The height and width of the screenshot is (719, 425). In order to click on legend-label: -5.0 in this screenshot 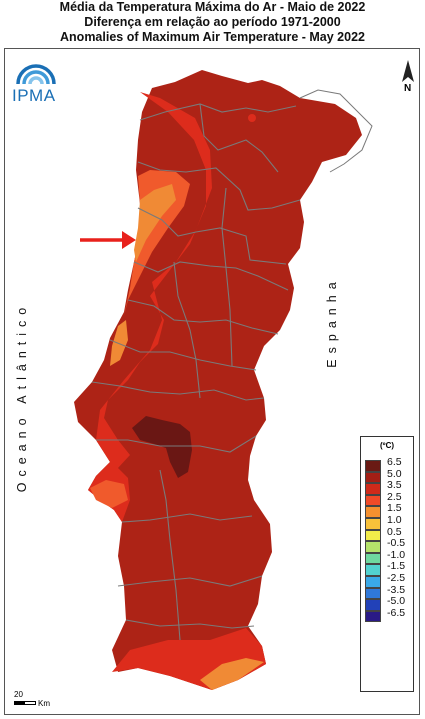, I will do `click(396, 601)`.